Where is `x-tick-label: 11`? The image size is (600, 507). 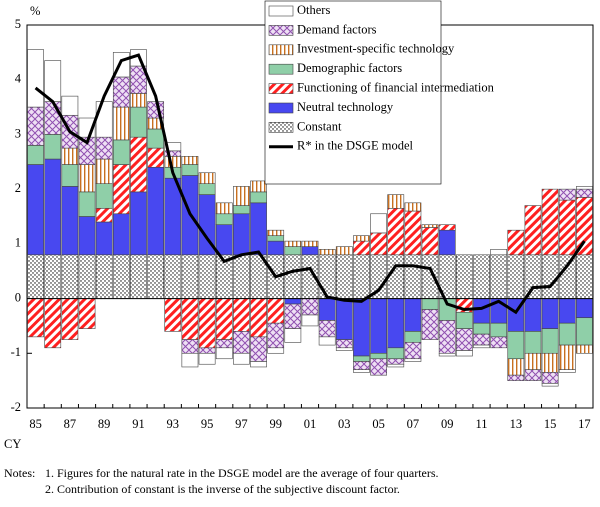 x-tick-label: 11 is located at coordinates (481, 424).